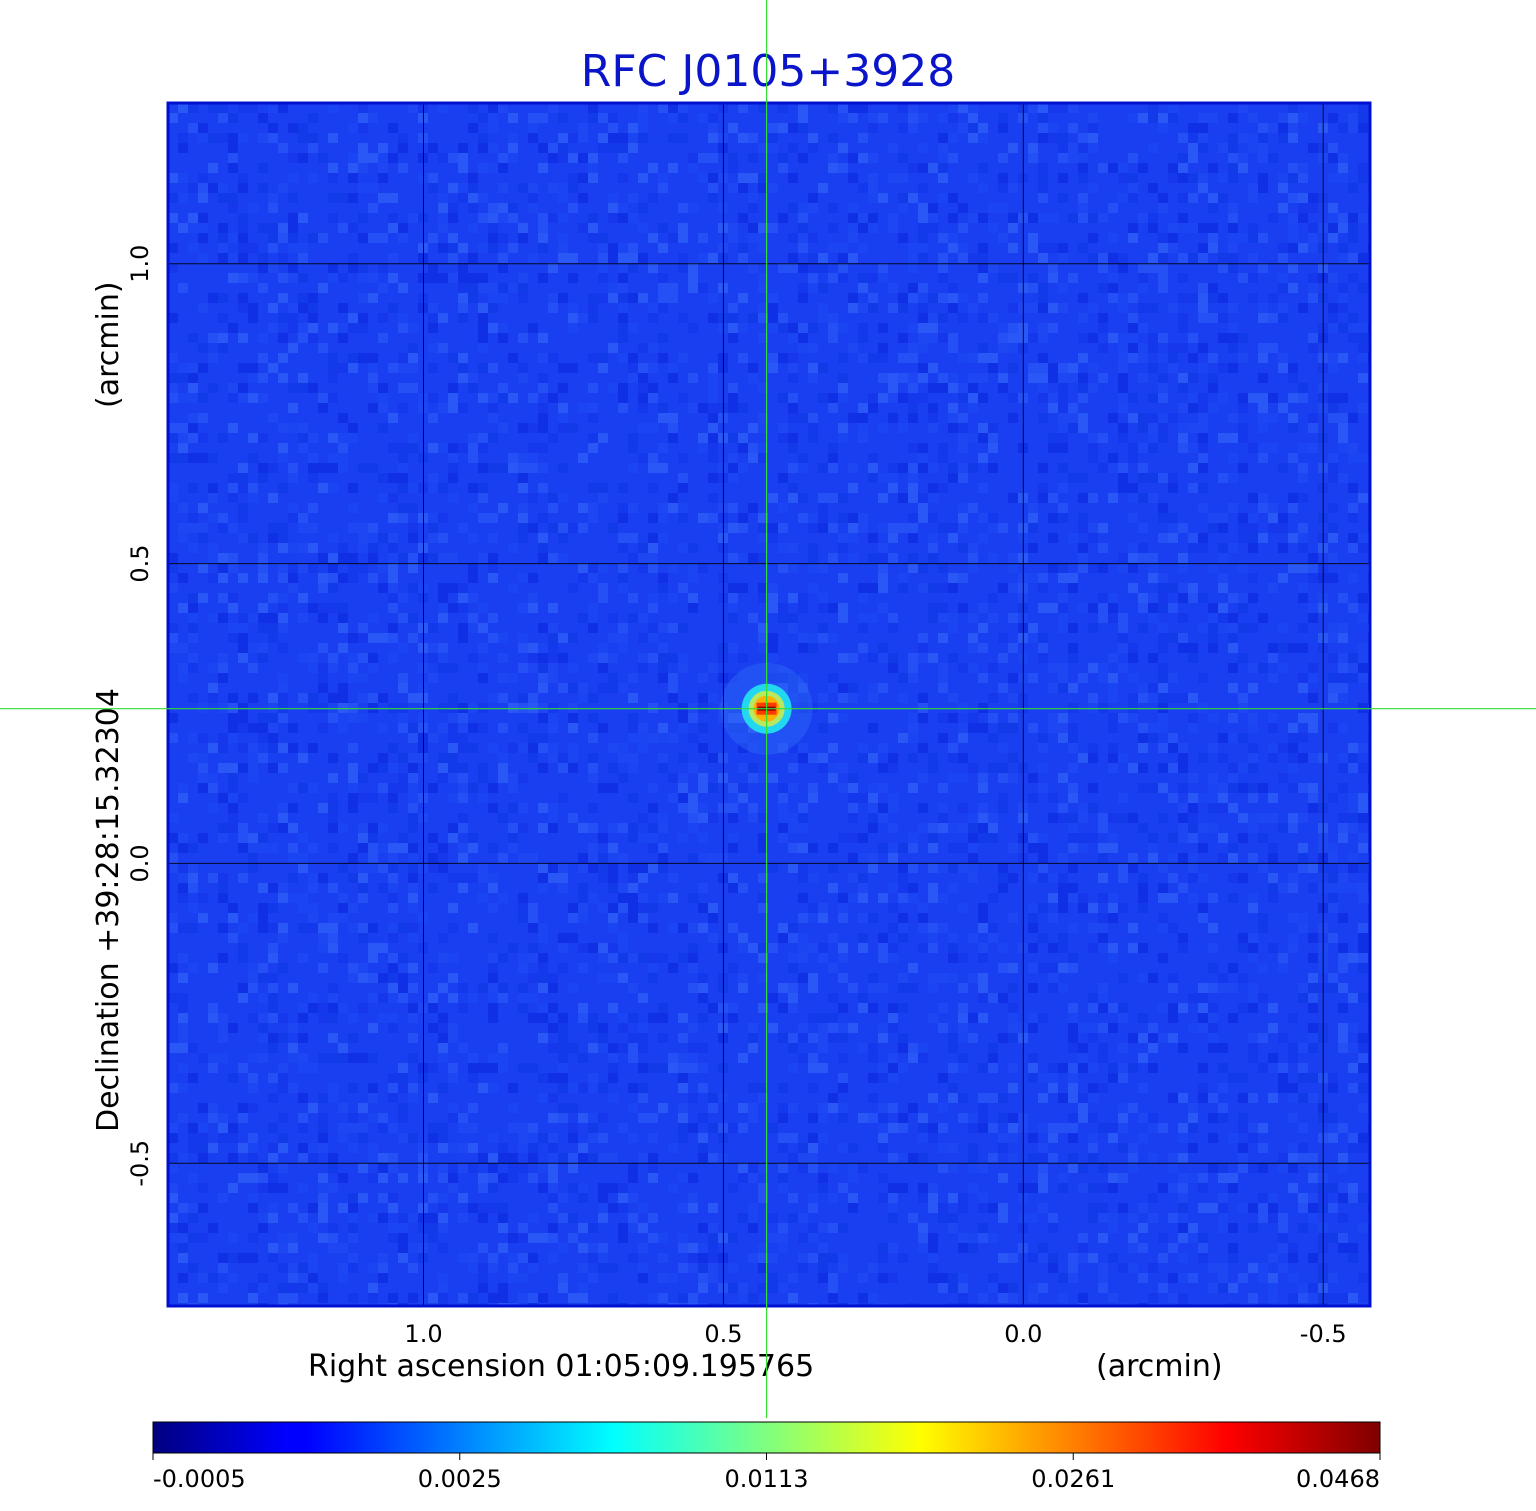  I want to click on y-tick-label-0: 1.0, so click(140, 264).